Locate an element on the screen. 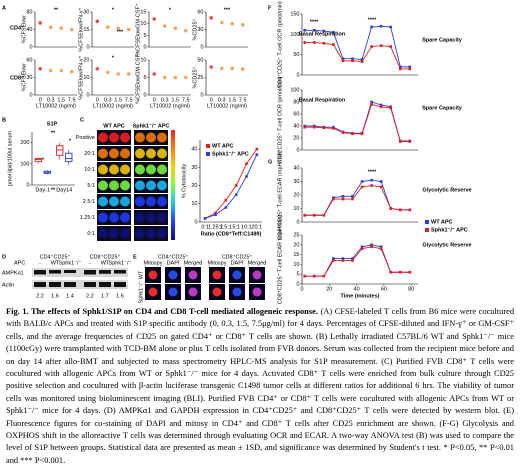 The width and height of the screenshot is (520, 475). annotation: Spare Capacity is located at coordinates (442, 108).